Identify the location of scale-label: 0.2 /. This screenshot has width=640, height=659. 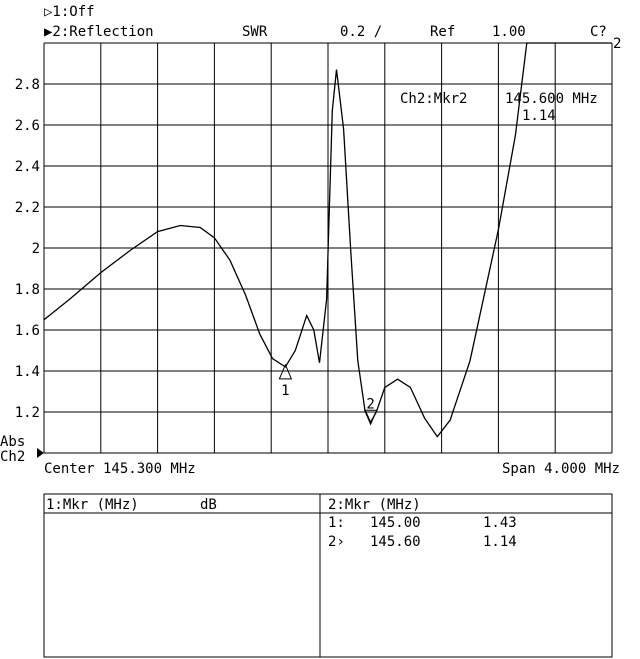
(361, 32).